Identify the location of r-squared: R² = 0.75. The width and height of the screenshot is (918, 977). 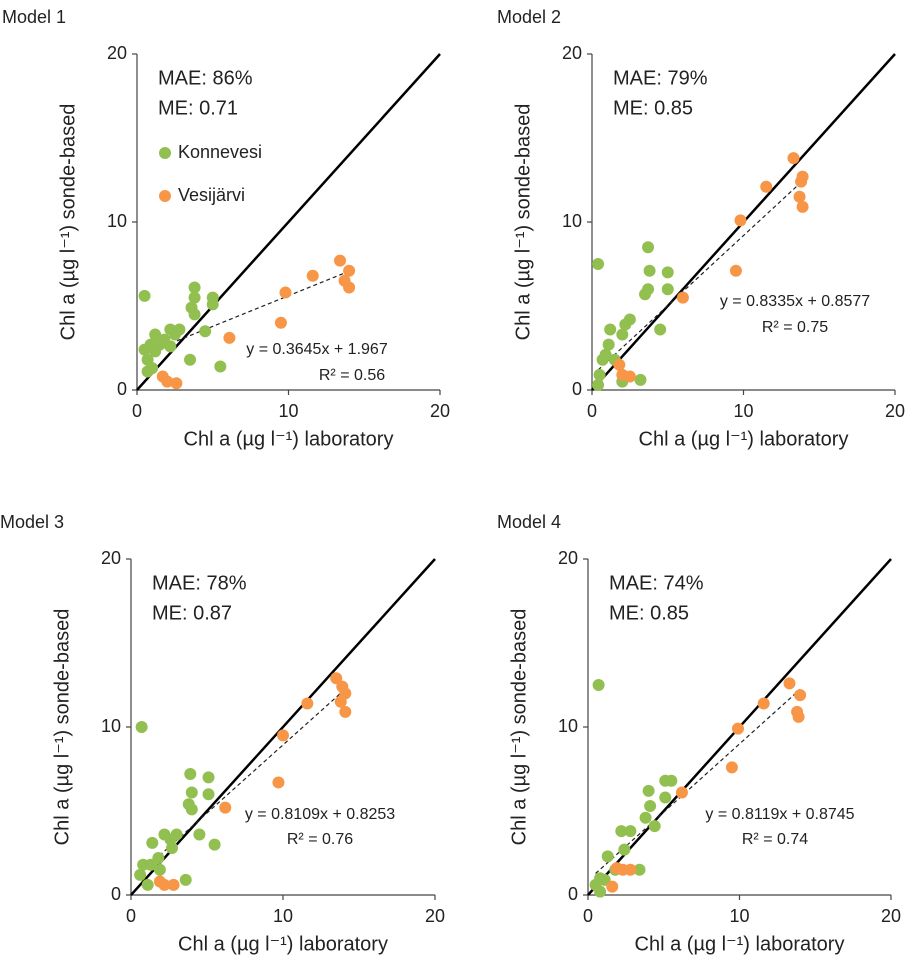
(795, 327).